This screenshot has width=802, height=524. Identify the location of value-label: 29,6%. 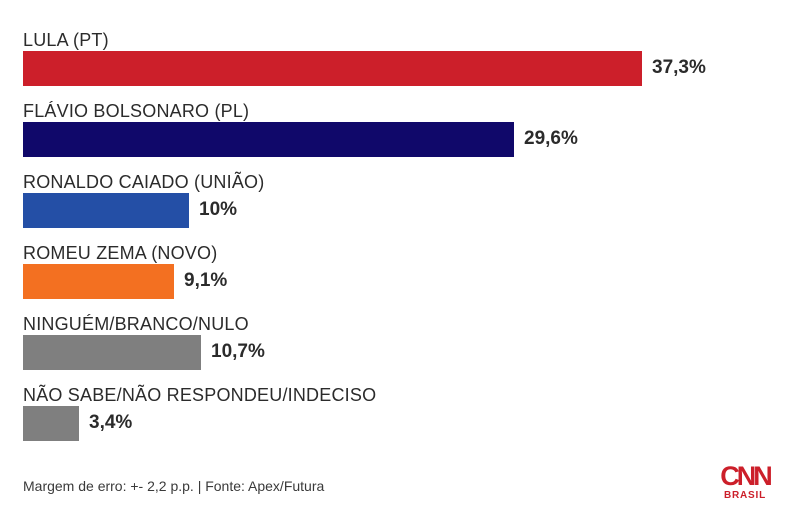
(551, 138).